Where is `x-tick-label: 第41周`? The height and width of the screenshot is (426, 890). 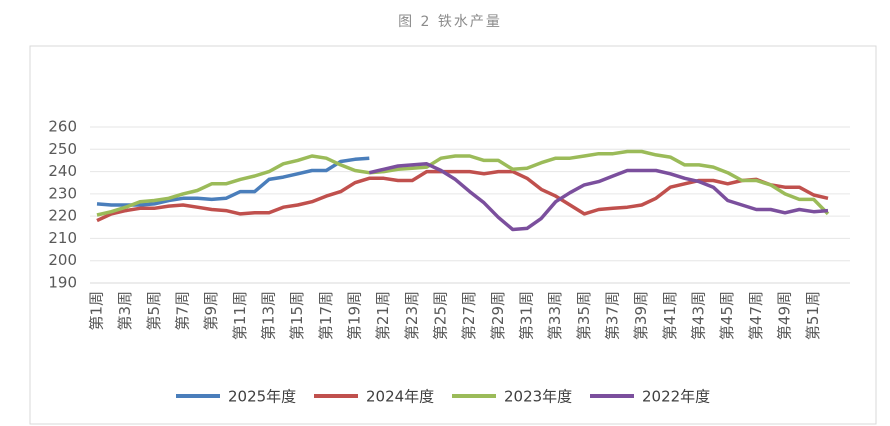
x-tick-label: 第41周 is located at coordinates (670, 315).